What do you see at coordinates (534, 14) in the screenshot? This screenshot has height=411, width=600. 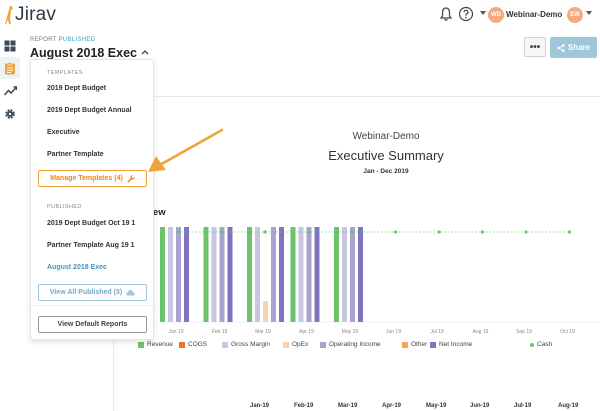 I see `org-name: Webinar-Demo` at bounding box center [534, 14].